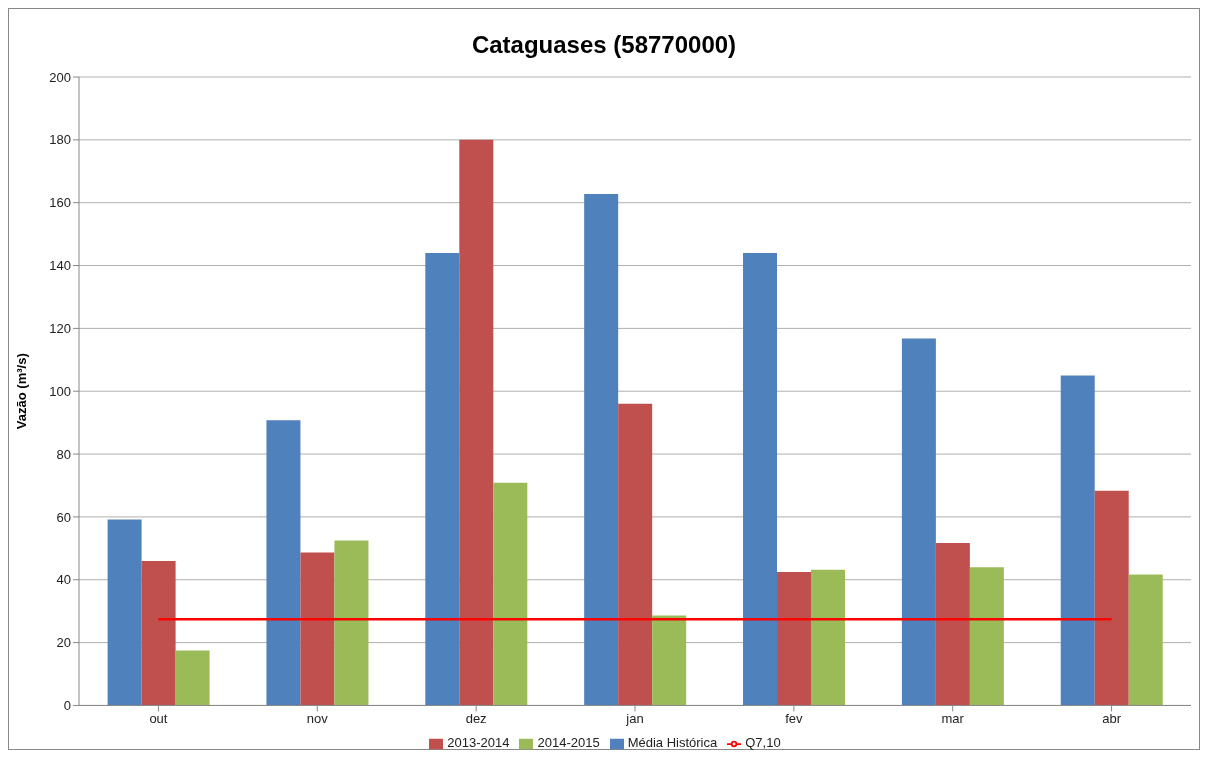 The height and width of the screenshot is (760, 1210). I want to click on x-tick-label: mar, so click(953, 718).